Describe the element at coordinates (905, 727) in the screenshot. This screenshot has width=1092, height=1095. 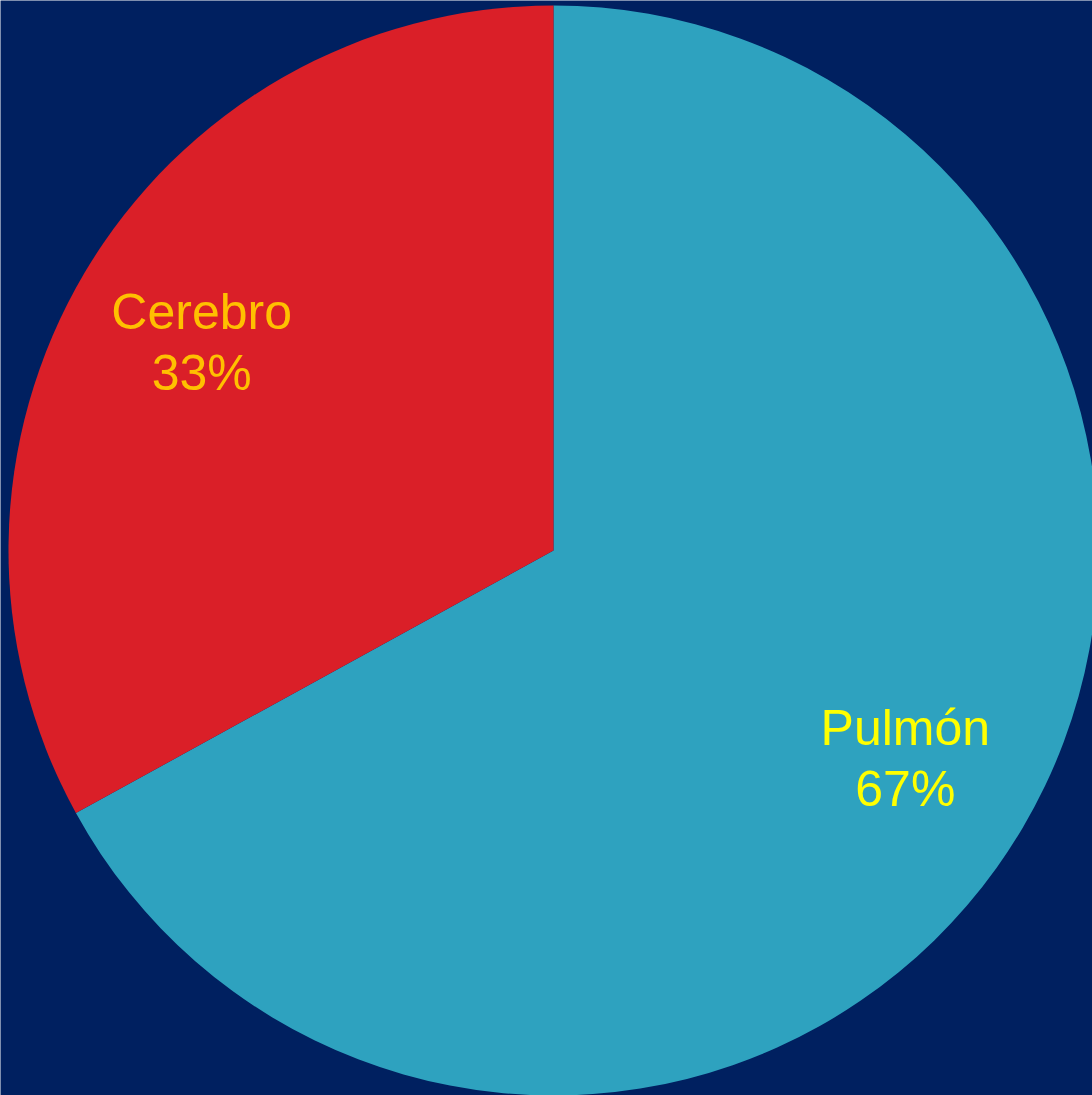
I see `slice-label: Pulmón` at that location.